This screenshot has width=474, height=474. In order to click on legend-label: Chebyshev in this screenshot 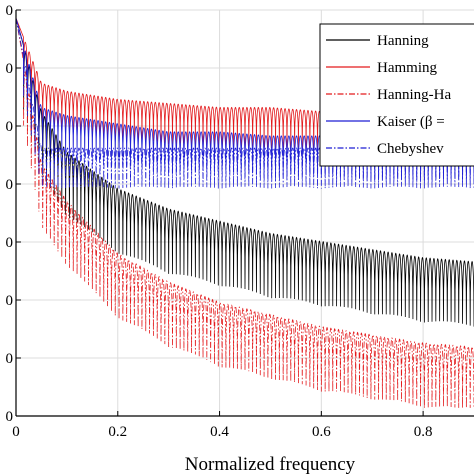, I will do `click(410, 149)`.